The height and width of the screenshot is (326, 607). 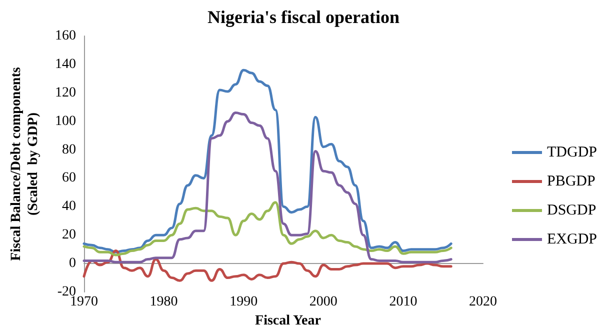 I want to click on legend-label: TDGDP, so click(x=572, y=152).